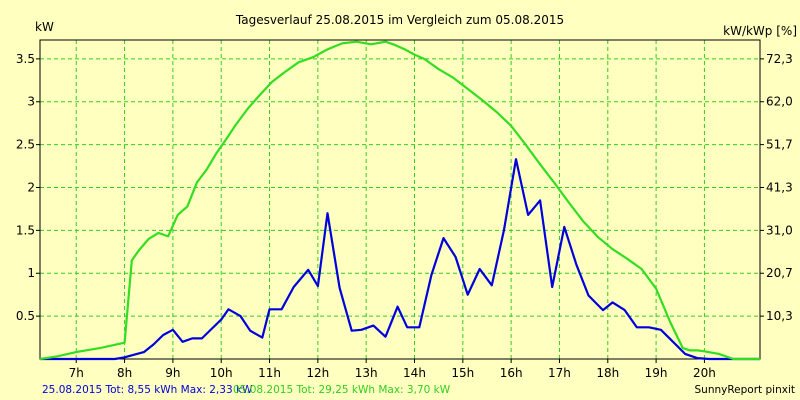  Describe the element at coordinates (779, 59) in the screenshot. I see `y2-tick-label-6: 72,3` at that location.